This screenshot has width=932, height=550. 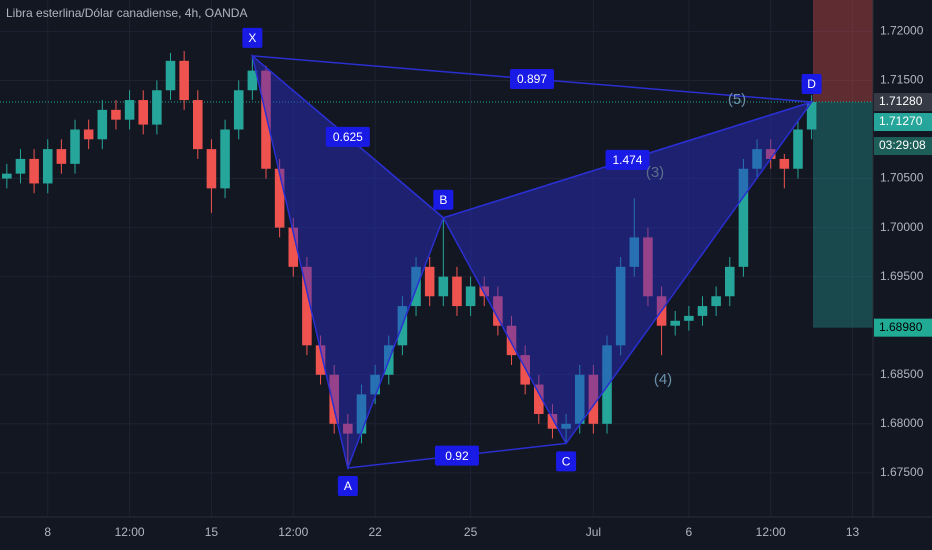 What do you see at coordinates (902, 227) in the screenshot?
I see `y-tick-label: 1.70000` at bounding box center [902, 227].